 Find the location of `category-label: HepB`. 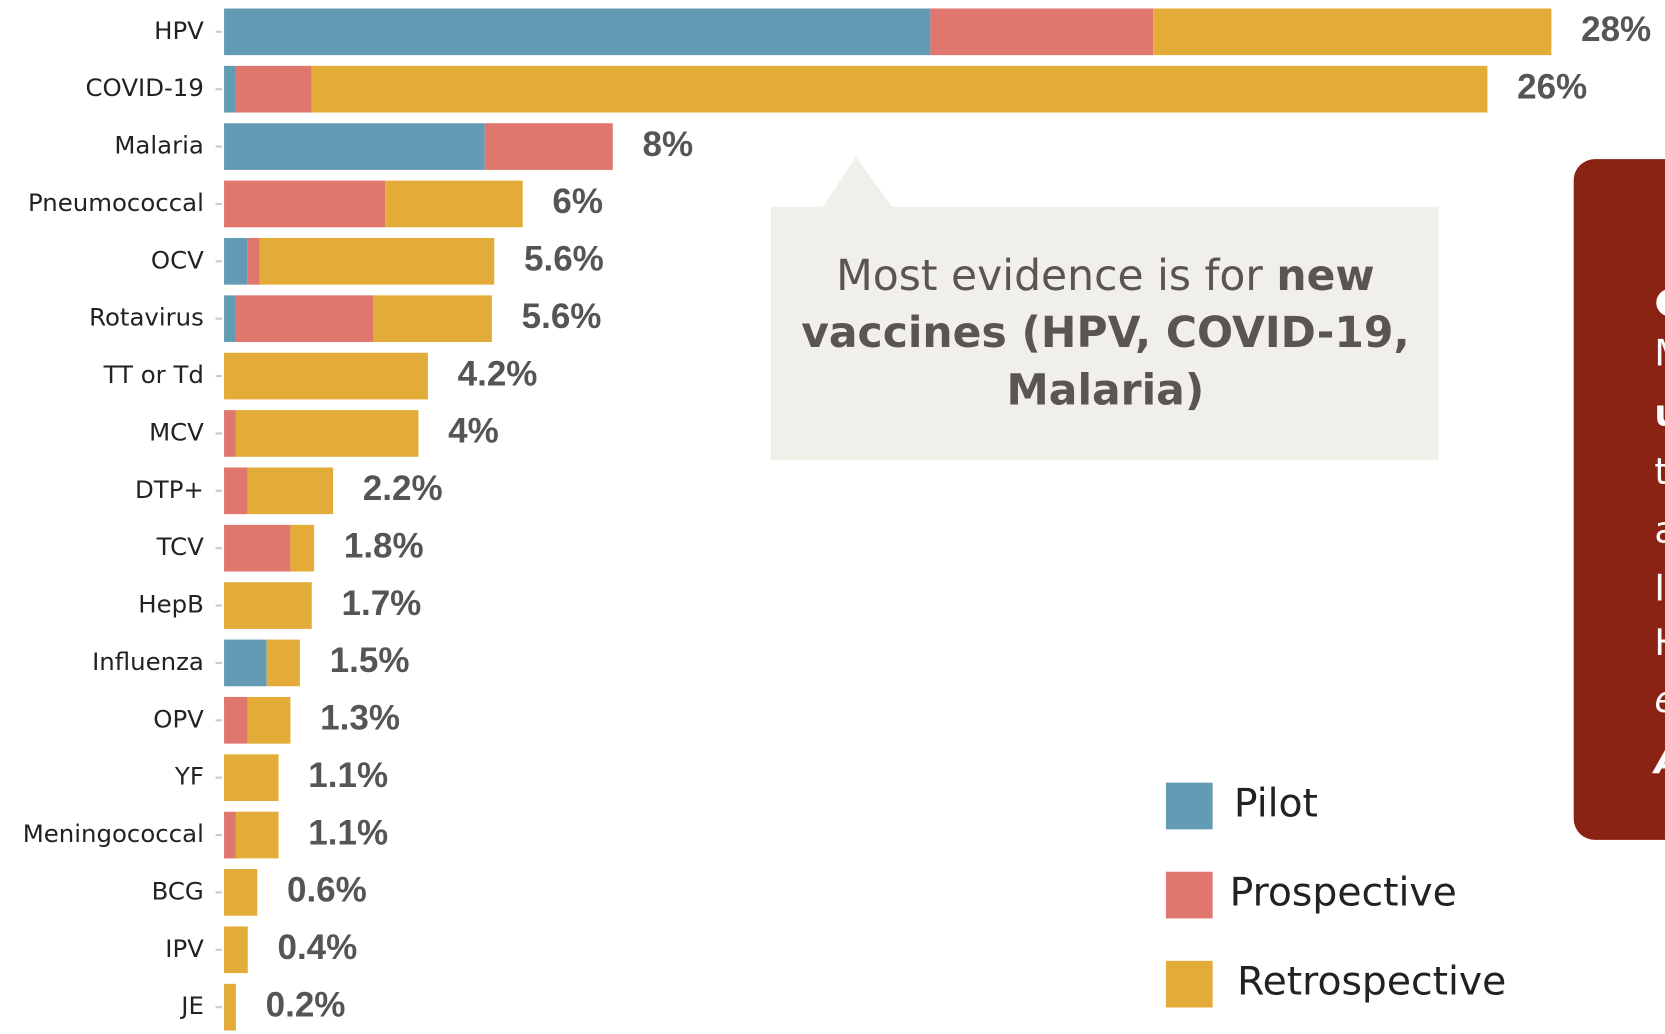

category-label: HepB is located at coordinates (171, 604).